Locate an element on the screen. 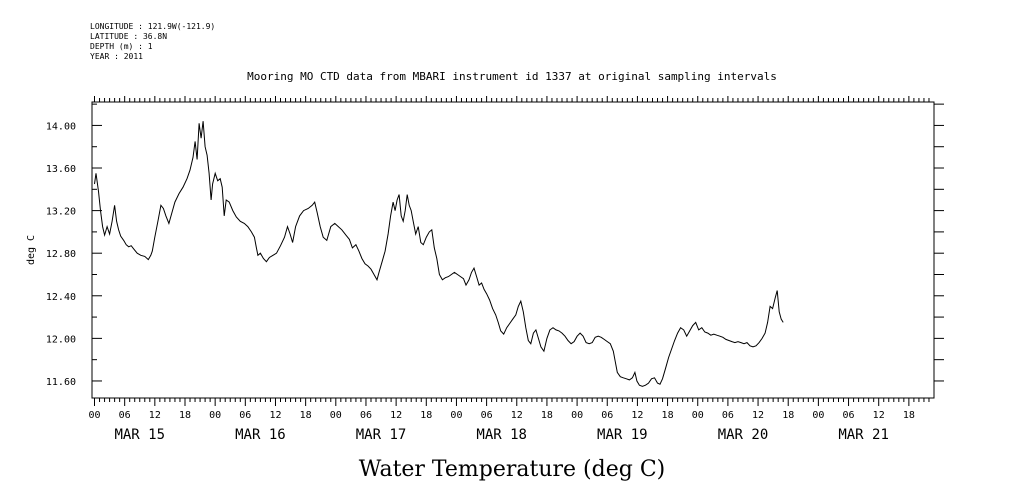 Image resolution: width=1009 pixels, height=504 pixels. y-tick-label: 12.80 is located at coordinates (61, 254).